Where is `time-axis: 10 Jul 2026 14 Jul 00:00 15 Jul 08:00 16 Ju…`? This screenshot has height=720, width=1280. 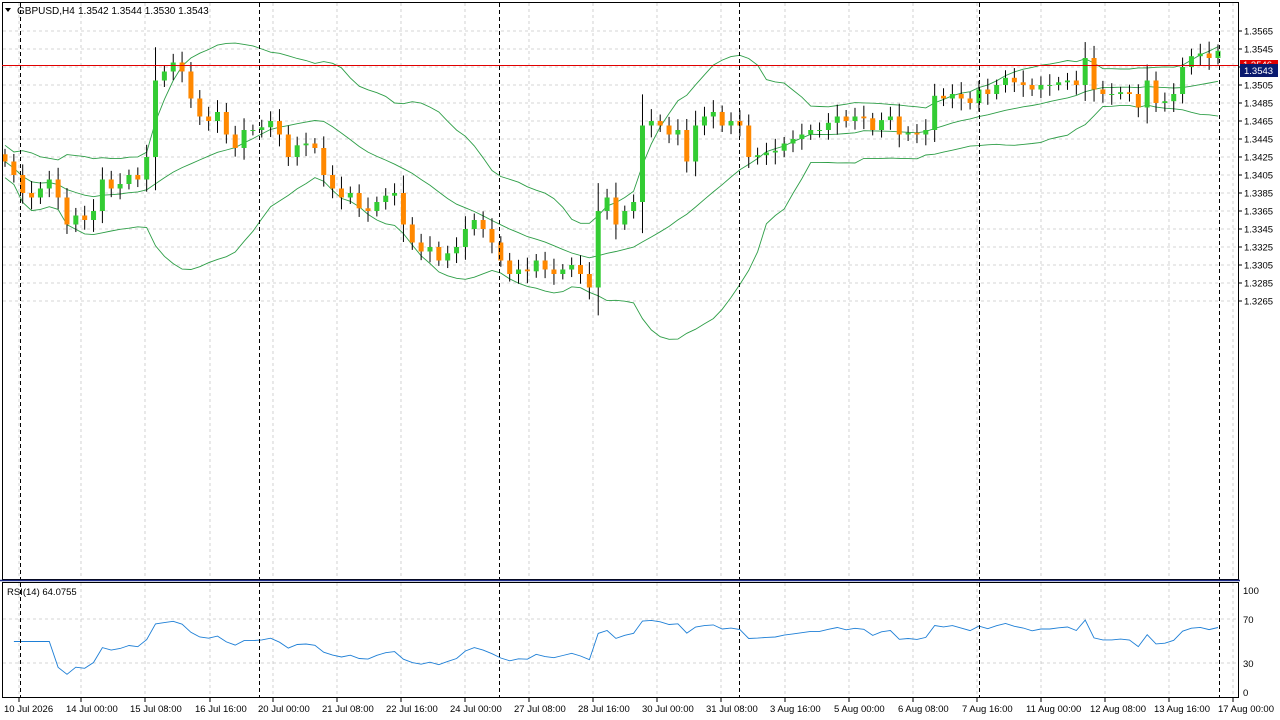
time-axis: 10 Jul 2026 14 Jul 00:00 15 Jul 08:00 16 Ju… is located at coordinates (639, 706).